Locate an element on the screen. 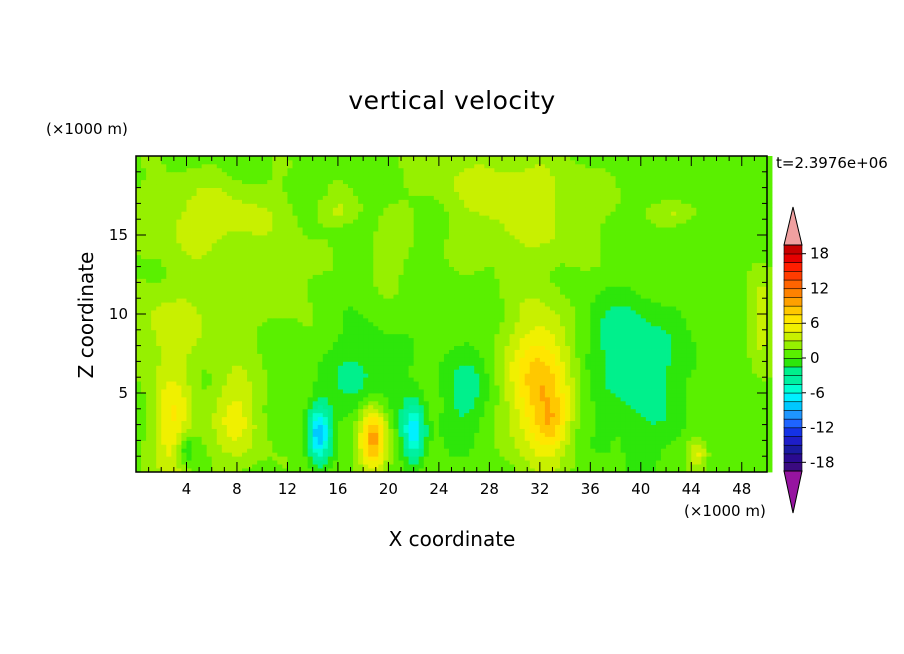  colorbar-over-arrow is located at coordinates (793, 226).